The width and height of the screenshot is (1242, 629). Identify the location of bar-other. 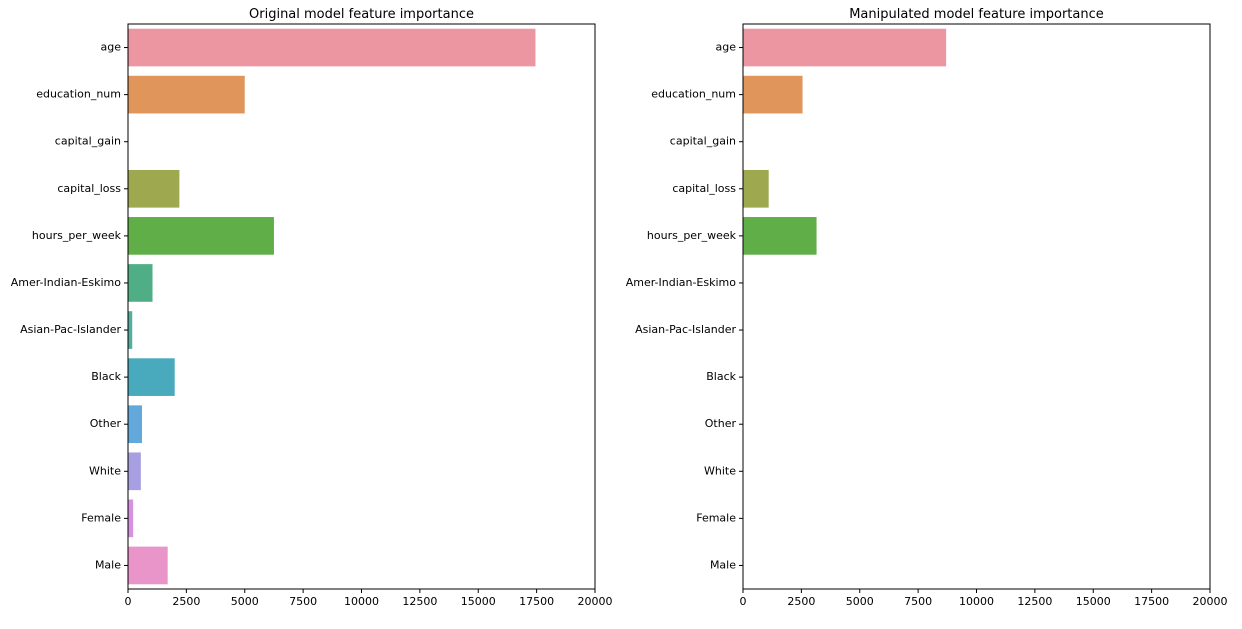
(135, 424).